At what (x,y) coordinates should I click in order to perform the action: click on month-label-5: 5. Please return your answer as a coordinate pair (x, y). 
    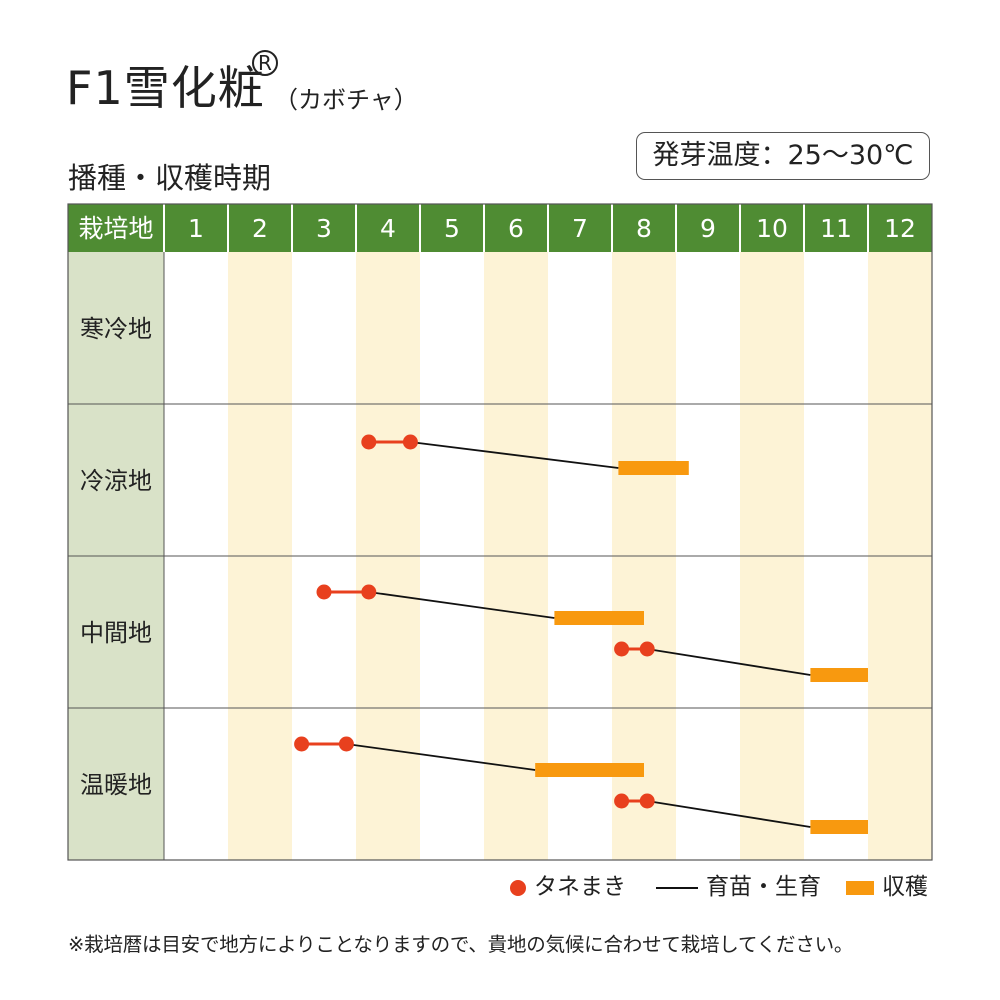
    Looking at the image, I should click on (452, 228).